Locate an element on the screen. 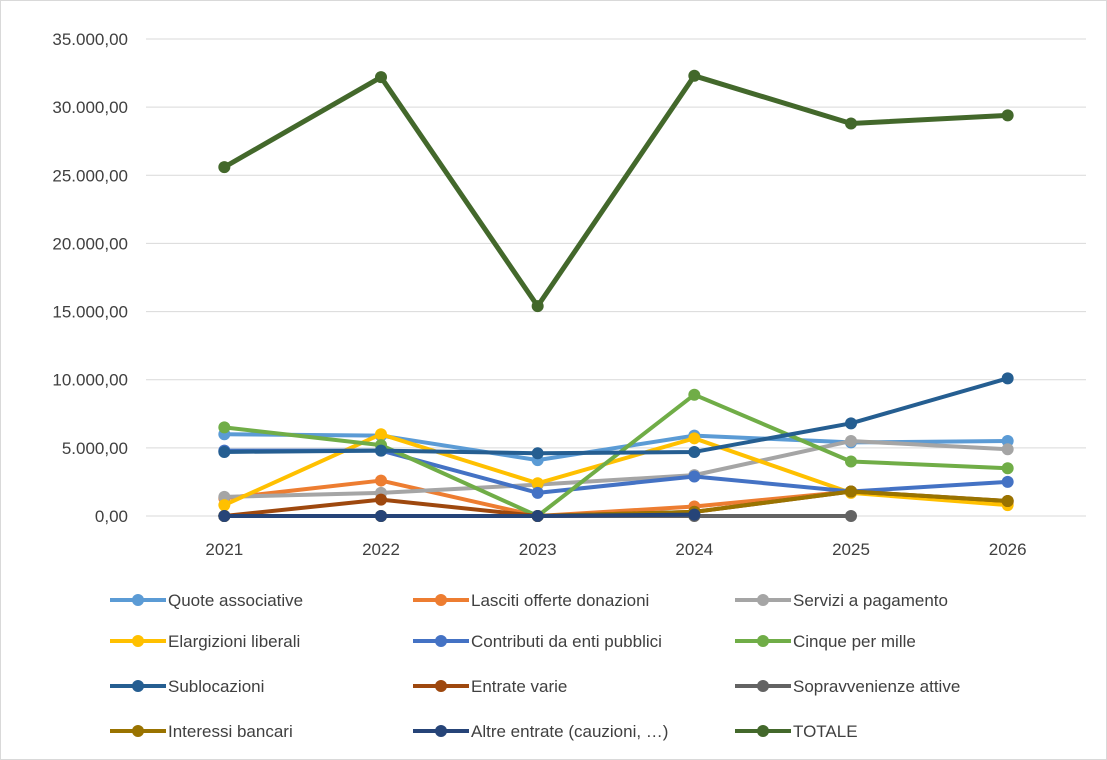  legend-label: Lasciti offerte donazioni is located at coordinates (560, 600).